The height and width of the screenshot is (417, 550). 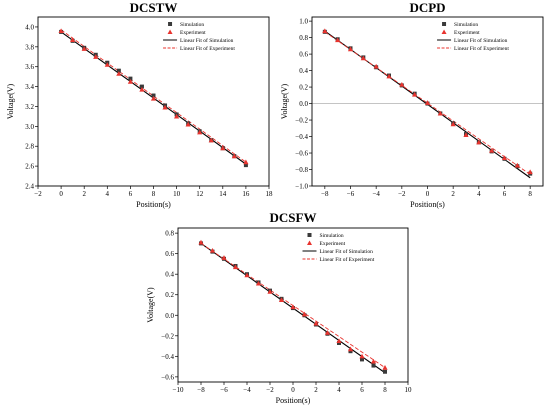 I want to click on legend-label: Experiment, so click(x=333, y=244).